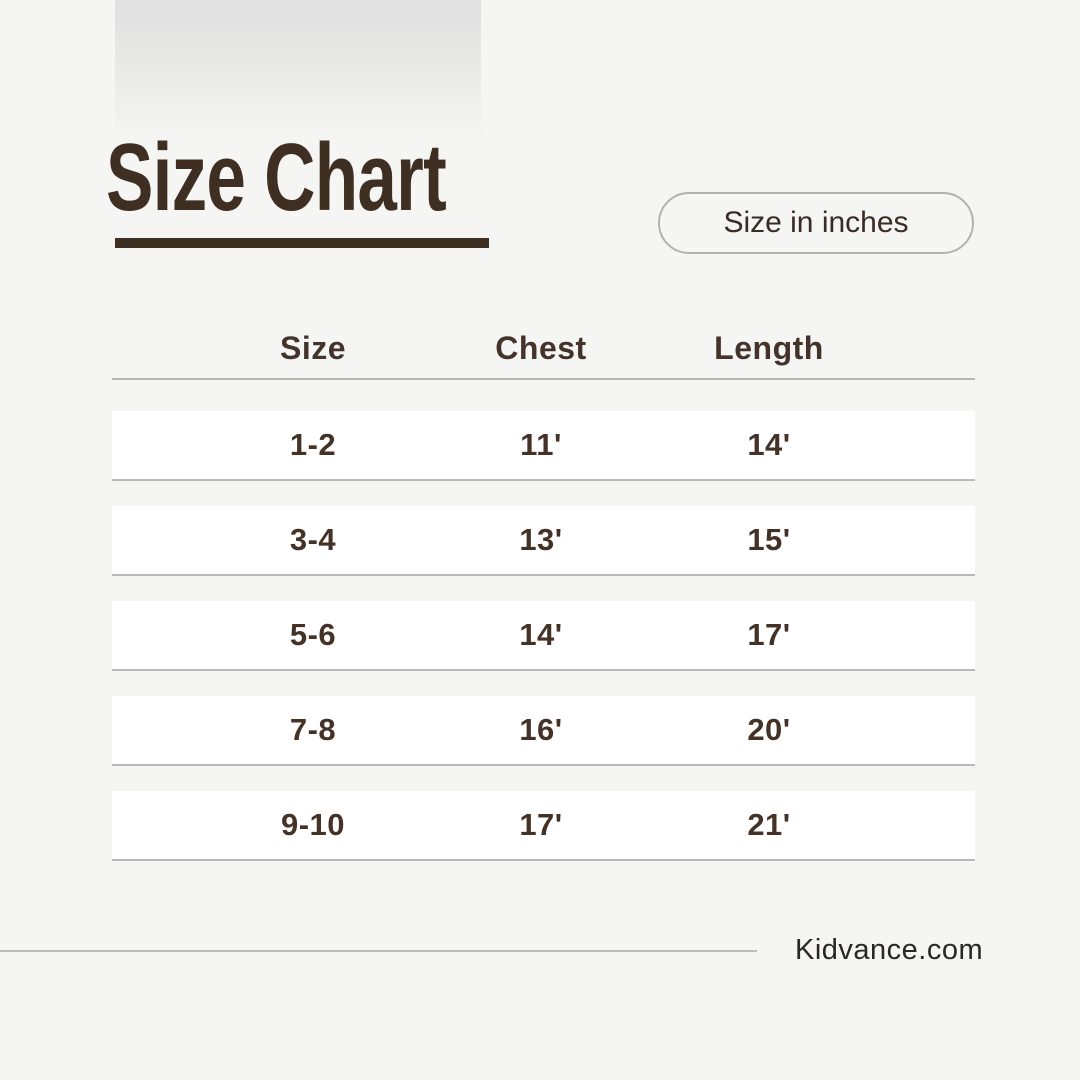  Describe the element at coordinates (541, 729) in the screenshot. I see `cell-chest: 16'` at that location.